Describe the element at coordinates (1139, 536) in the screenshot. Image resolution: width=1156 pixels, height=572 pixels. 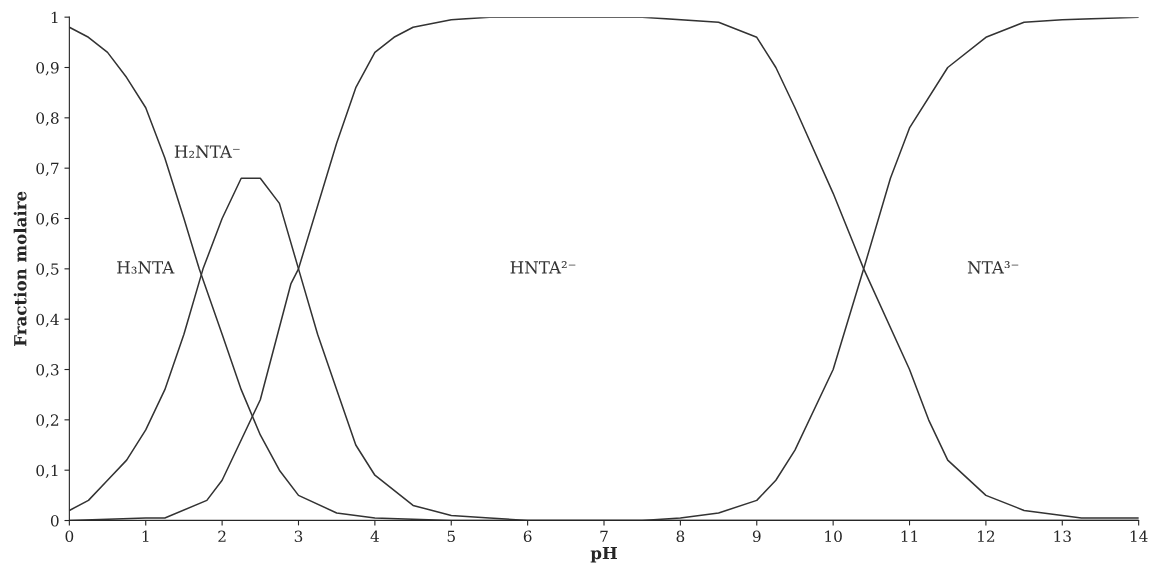
I see `x-tick-label: 14` at that location.